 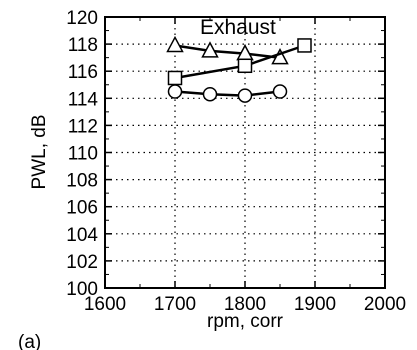 What do you see at coordinates (82, 208) in the screenshot?
I see `y-tick-label: 106` at bounding box center [82, 208].